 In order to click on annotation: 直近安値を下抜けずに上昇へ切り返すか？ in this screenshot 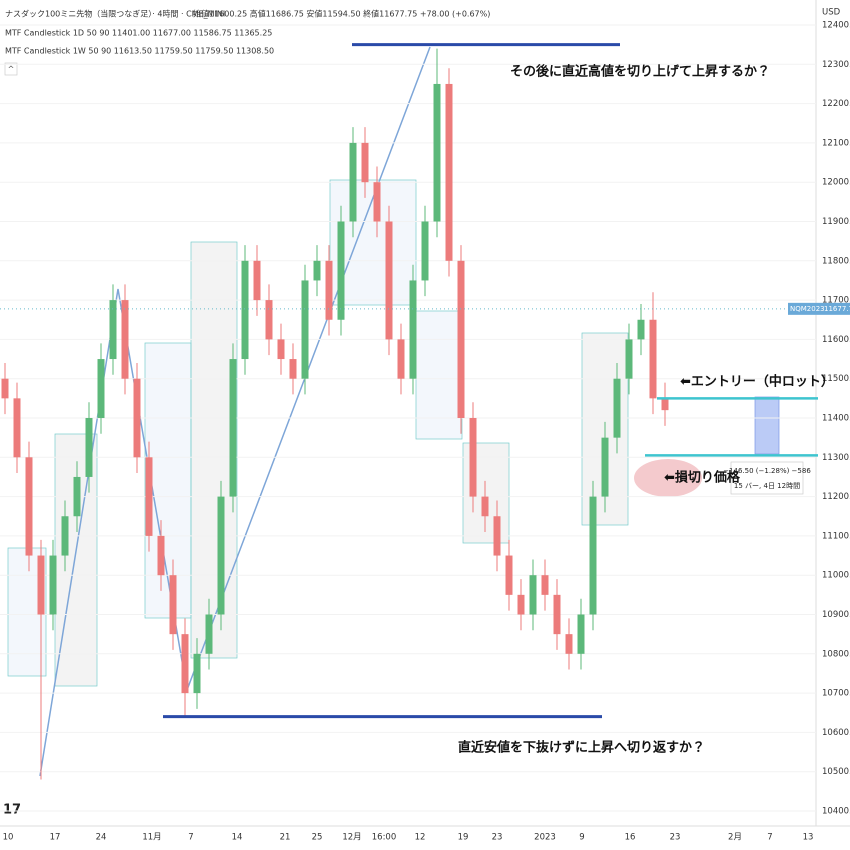, I will do `click(581, 748)`.